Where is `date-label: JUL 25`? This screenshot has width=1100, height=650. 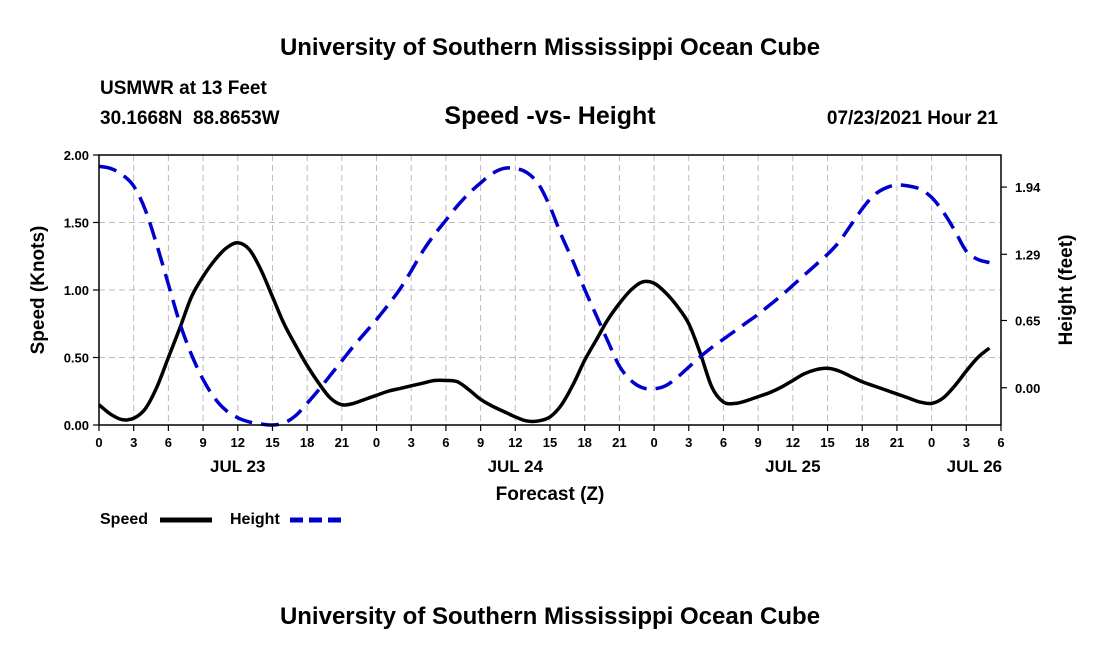 date-label: JUL 25 is located at coordinates (792, 466).